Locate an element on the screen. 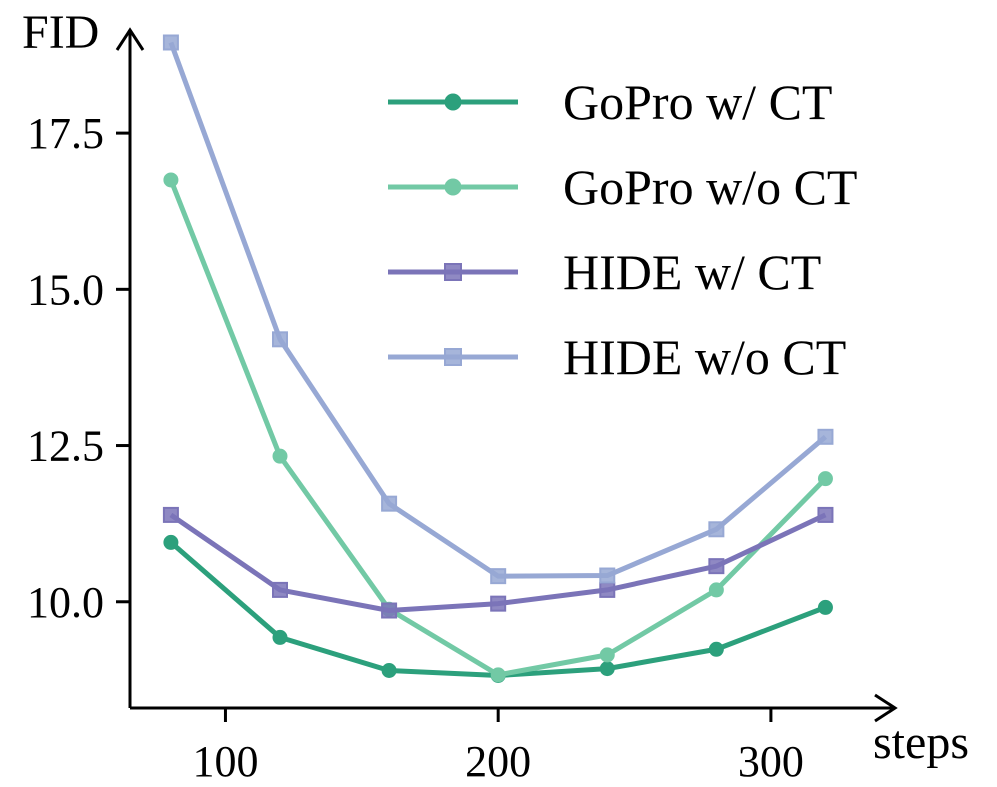  legend-entry: GoPro w/ CT is located at coordinates (610, 102).